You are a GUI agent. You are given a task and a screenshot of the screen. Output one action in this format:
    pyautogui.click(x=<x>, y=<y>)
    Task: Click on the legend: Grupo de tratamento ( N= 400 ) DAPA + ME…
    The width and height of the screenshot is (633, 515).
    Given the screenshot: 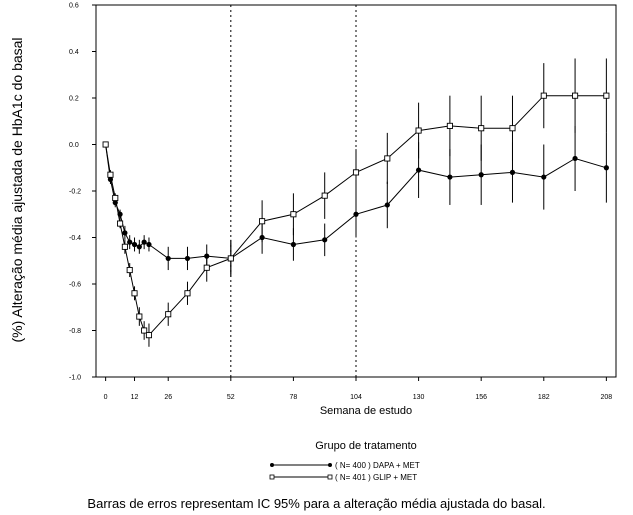 What is the action you would take?
    pyautogui.click(x=344, y=461)
    